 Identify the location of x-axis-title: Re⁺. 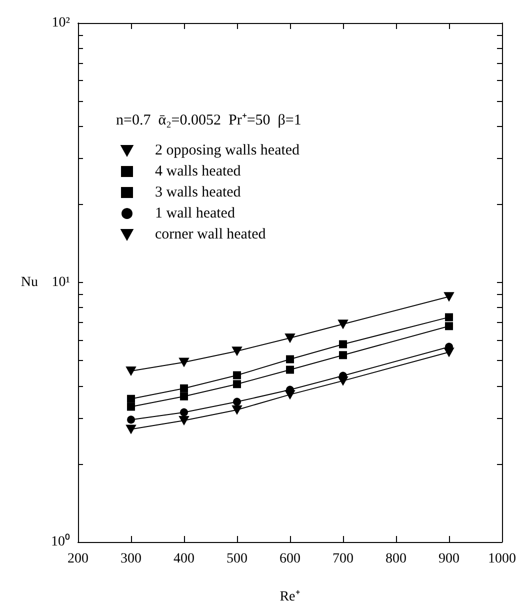
(290, 597).